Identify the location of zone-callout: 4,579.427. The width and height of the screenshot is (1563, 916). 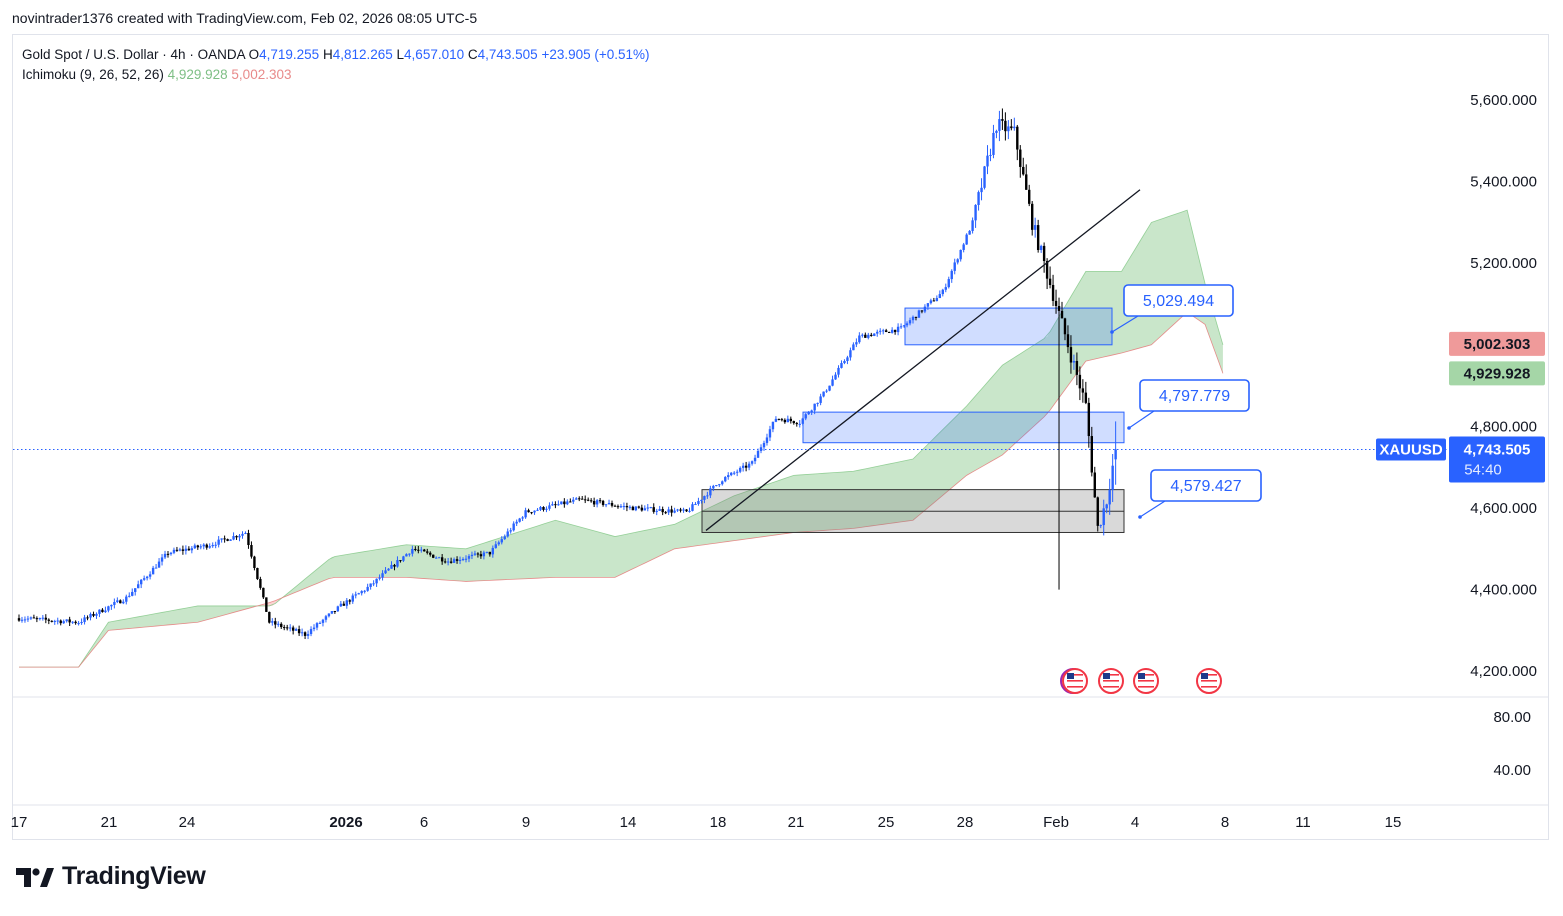
(1200, 494).